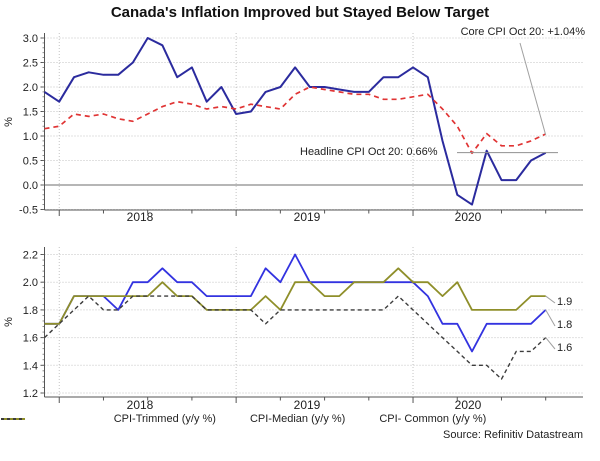 This screenshot has width=600, height=461. What do you see at coordinates (565, 325) in the screenshot?
I see `end-label-trimmed: 1.8` at bounding box center [565, 325].